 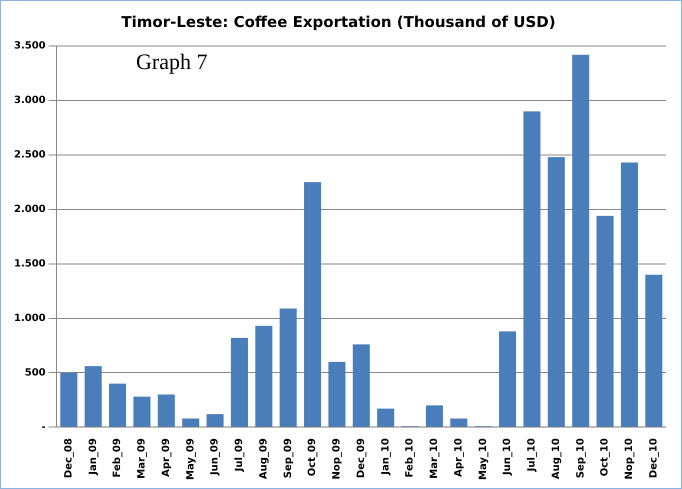 What do you see at coordinates (240, 455) in the screenshot?
I see `x-tick-label: Jul_09` at bounding box center [240, 455].